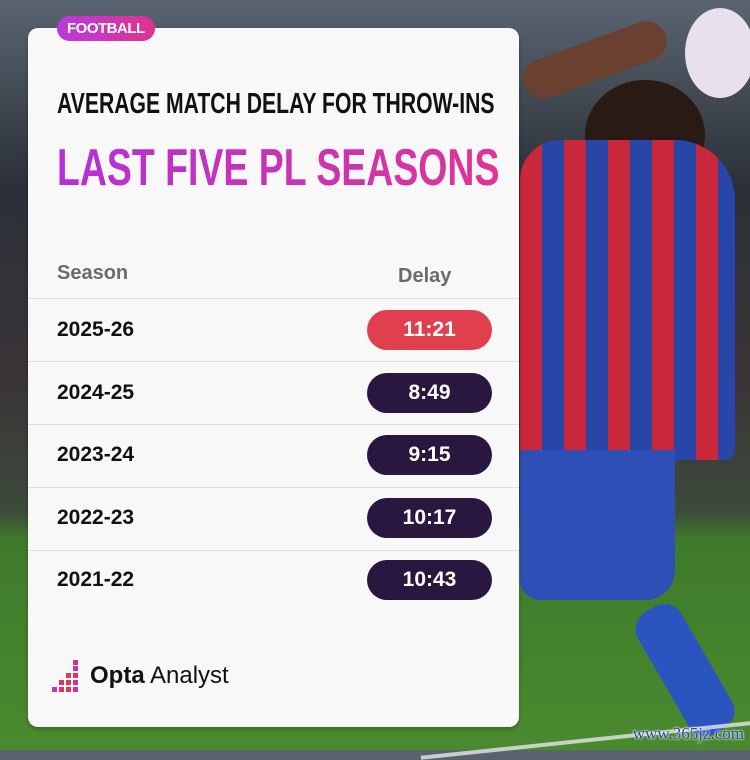  What do you see at coordinates (96, 579) in the screenshot?
I see `season-label: 2021-22` at bounding box center [96, 579].